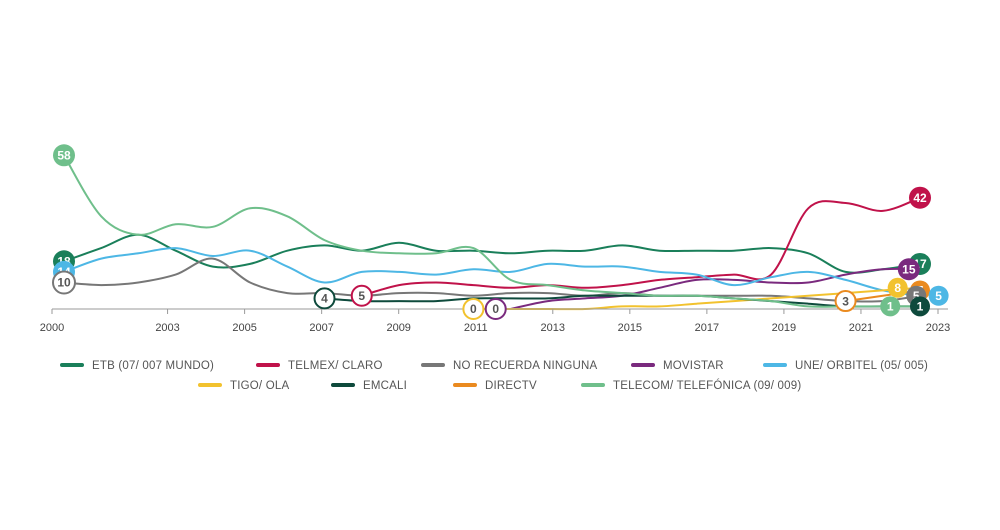  What do you see at coordinates (244, 328) in the screenshot?
I see `x-tick-label: 2005` at bounding box center [244, 328].